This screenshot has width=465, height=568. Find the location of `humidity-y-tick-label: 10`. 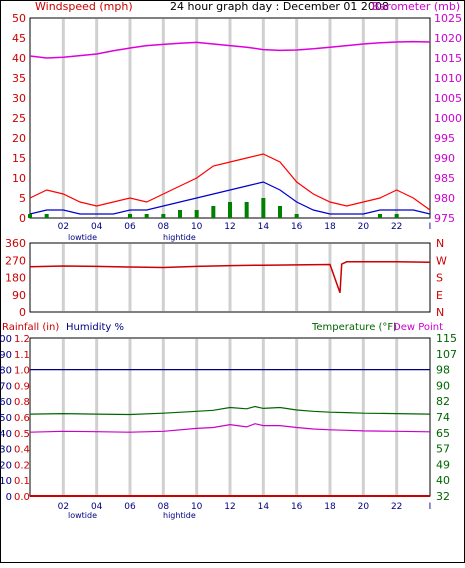

humidity-y-tick-label: 10 is located at coordinates (6, 481).